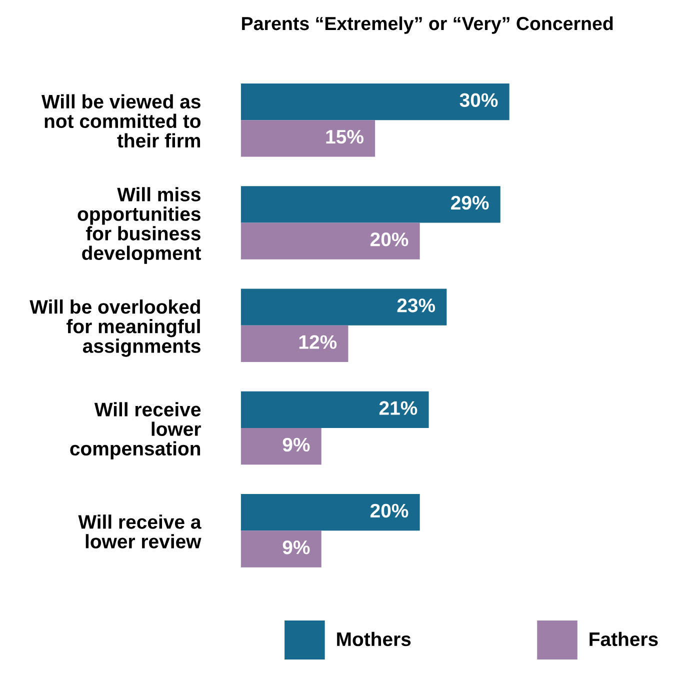  I want to click on legend-label: Mothers, so click(374, 639).